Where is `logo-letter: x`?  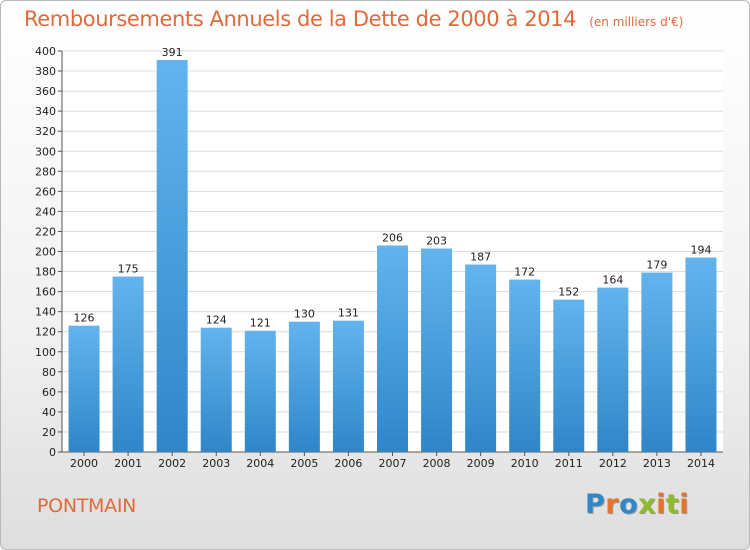
logo-letter: x is located at coordinates (647, 504).